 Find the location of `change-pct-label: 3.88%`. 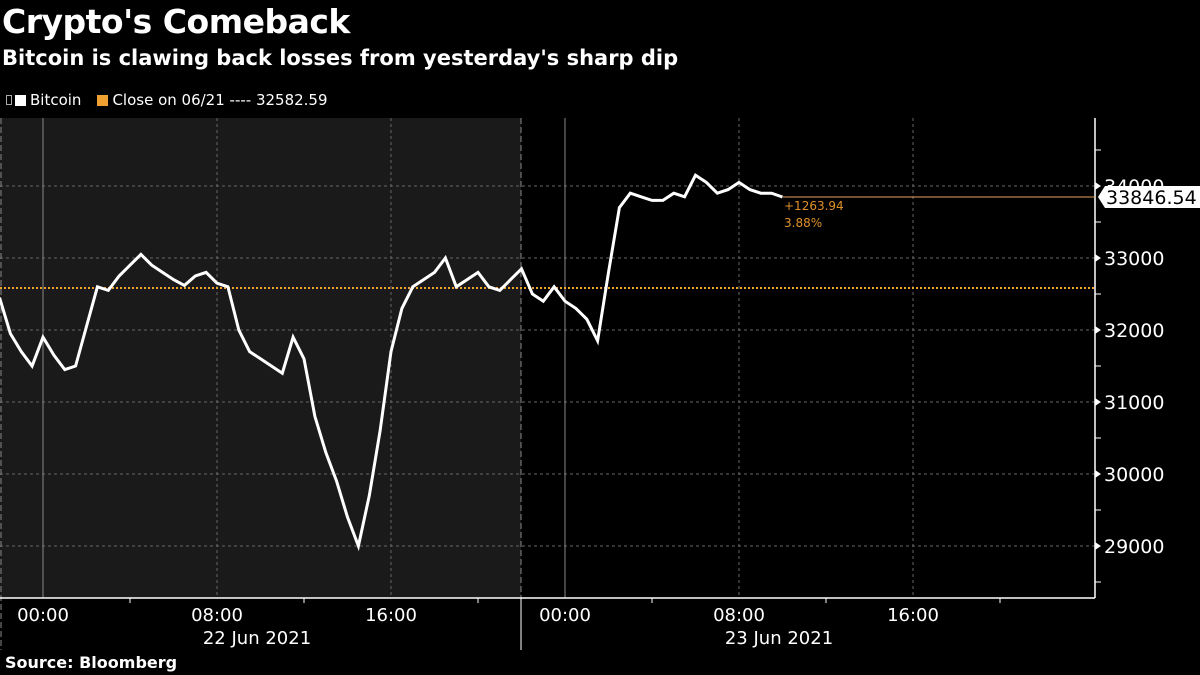

change-pct-label: 3.88% is located at coordinates (803, 223).